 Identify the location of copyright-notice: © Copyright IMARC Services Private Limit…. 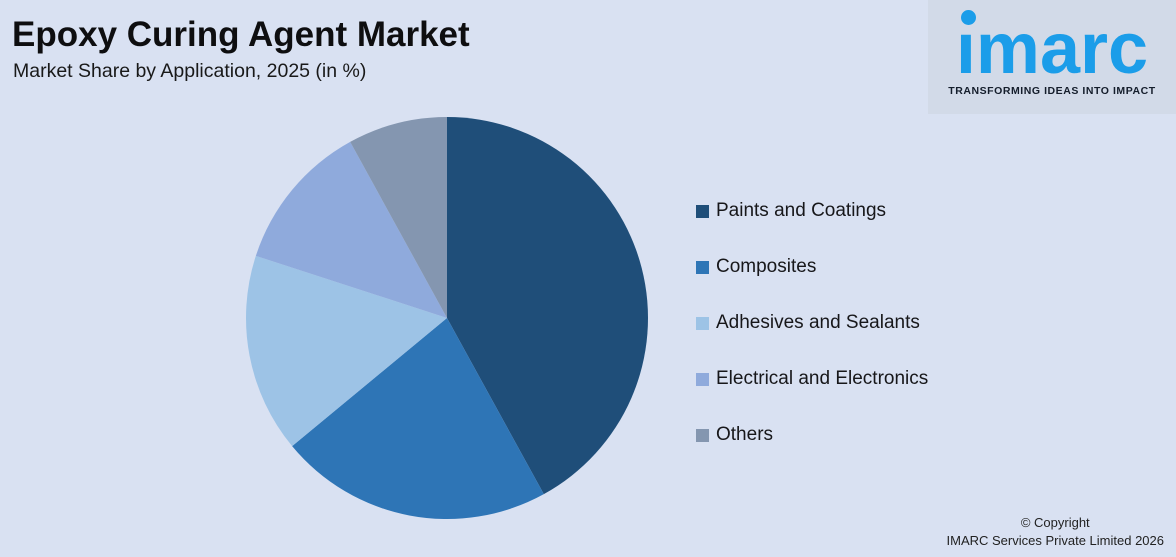
(1055, 532).